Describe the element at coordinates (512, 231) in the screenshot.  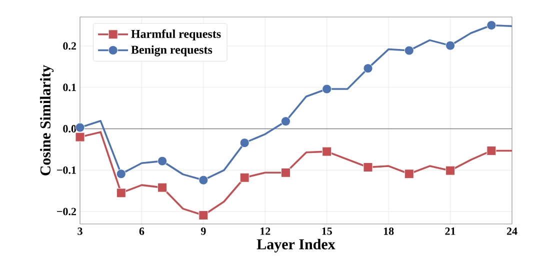
I see `x-tick-label: 24` at that location.